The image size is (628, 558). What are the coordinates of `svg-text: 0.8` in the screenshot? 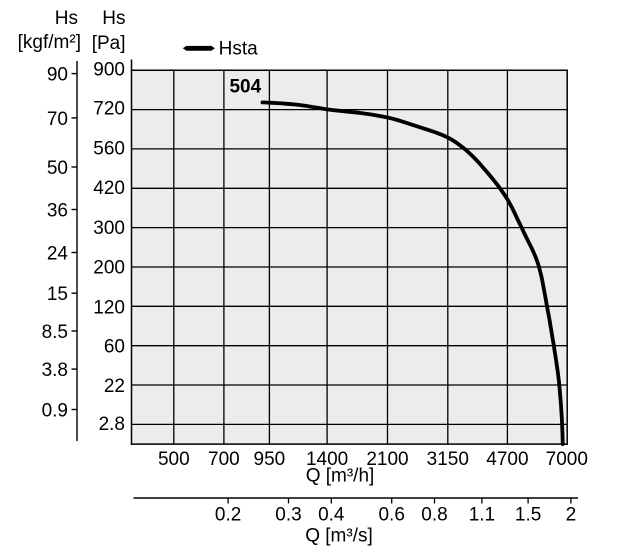 It's located at (434, 515).